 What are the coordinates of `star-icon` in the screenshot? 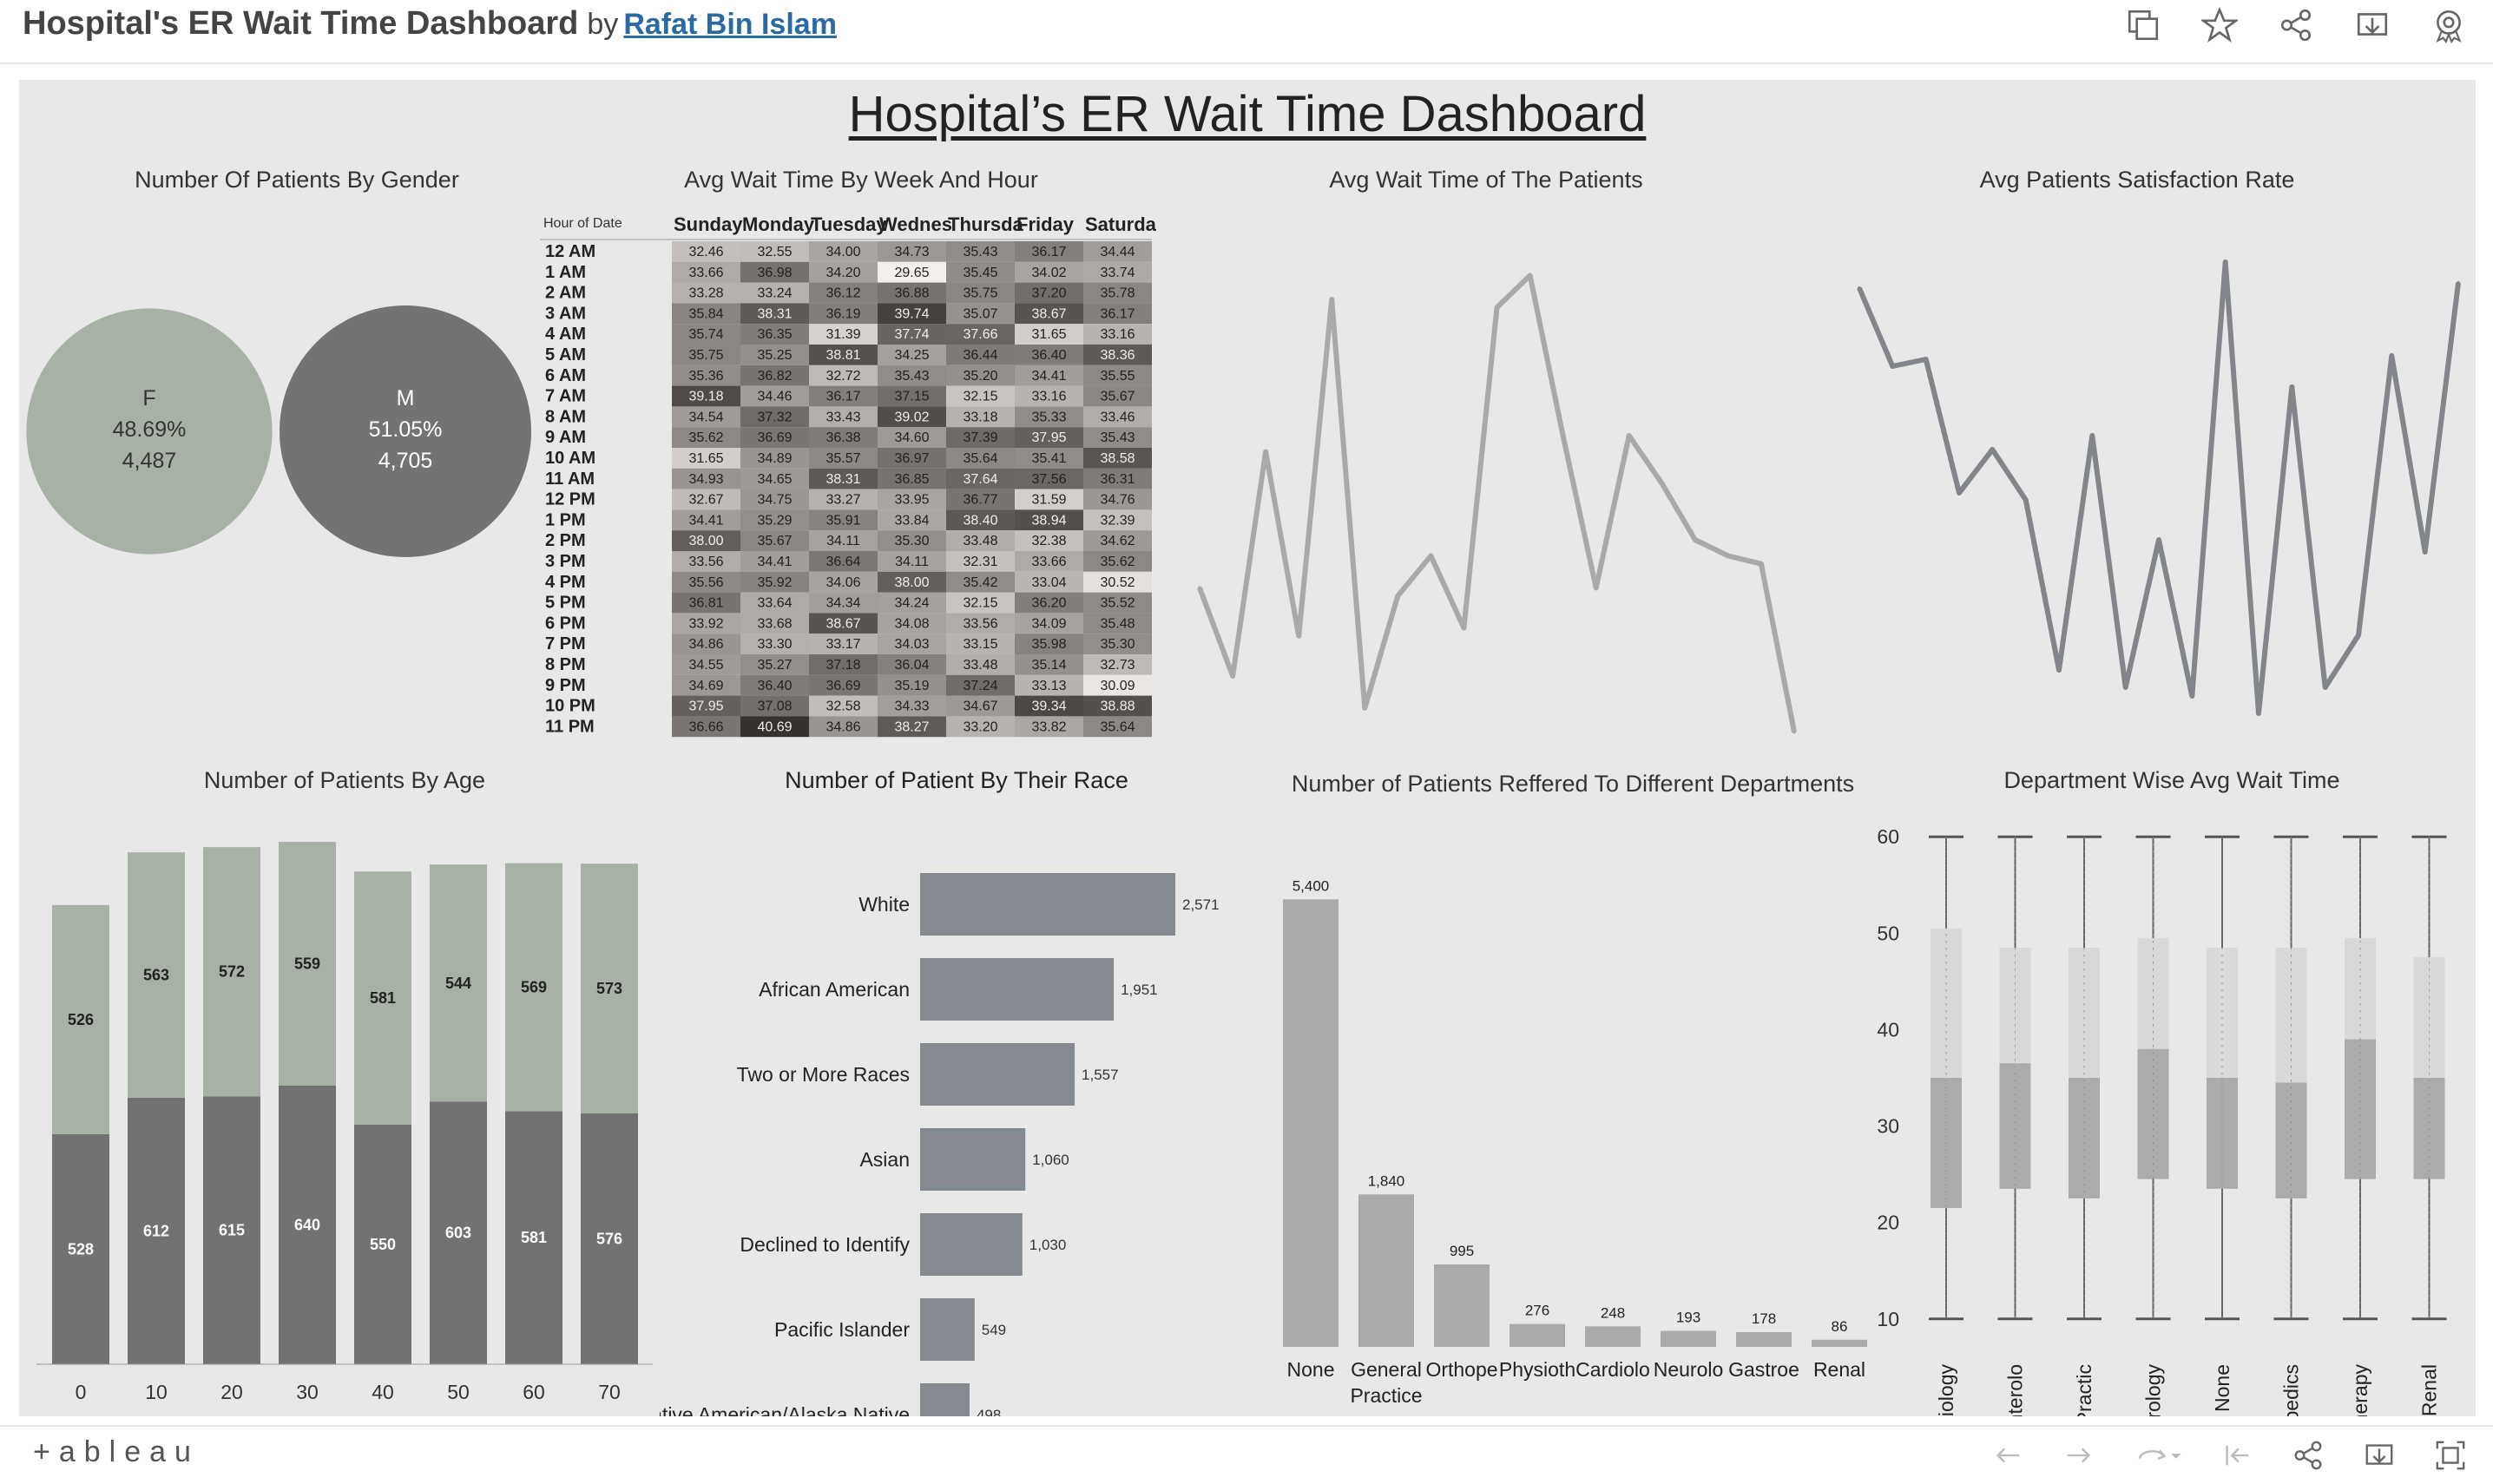 It's located at (2219, 25).